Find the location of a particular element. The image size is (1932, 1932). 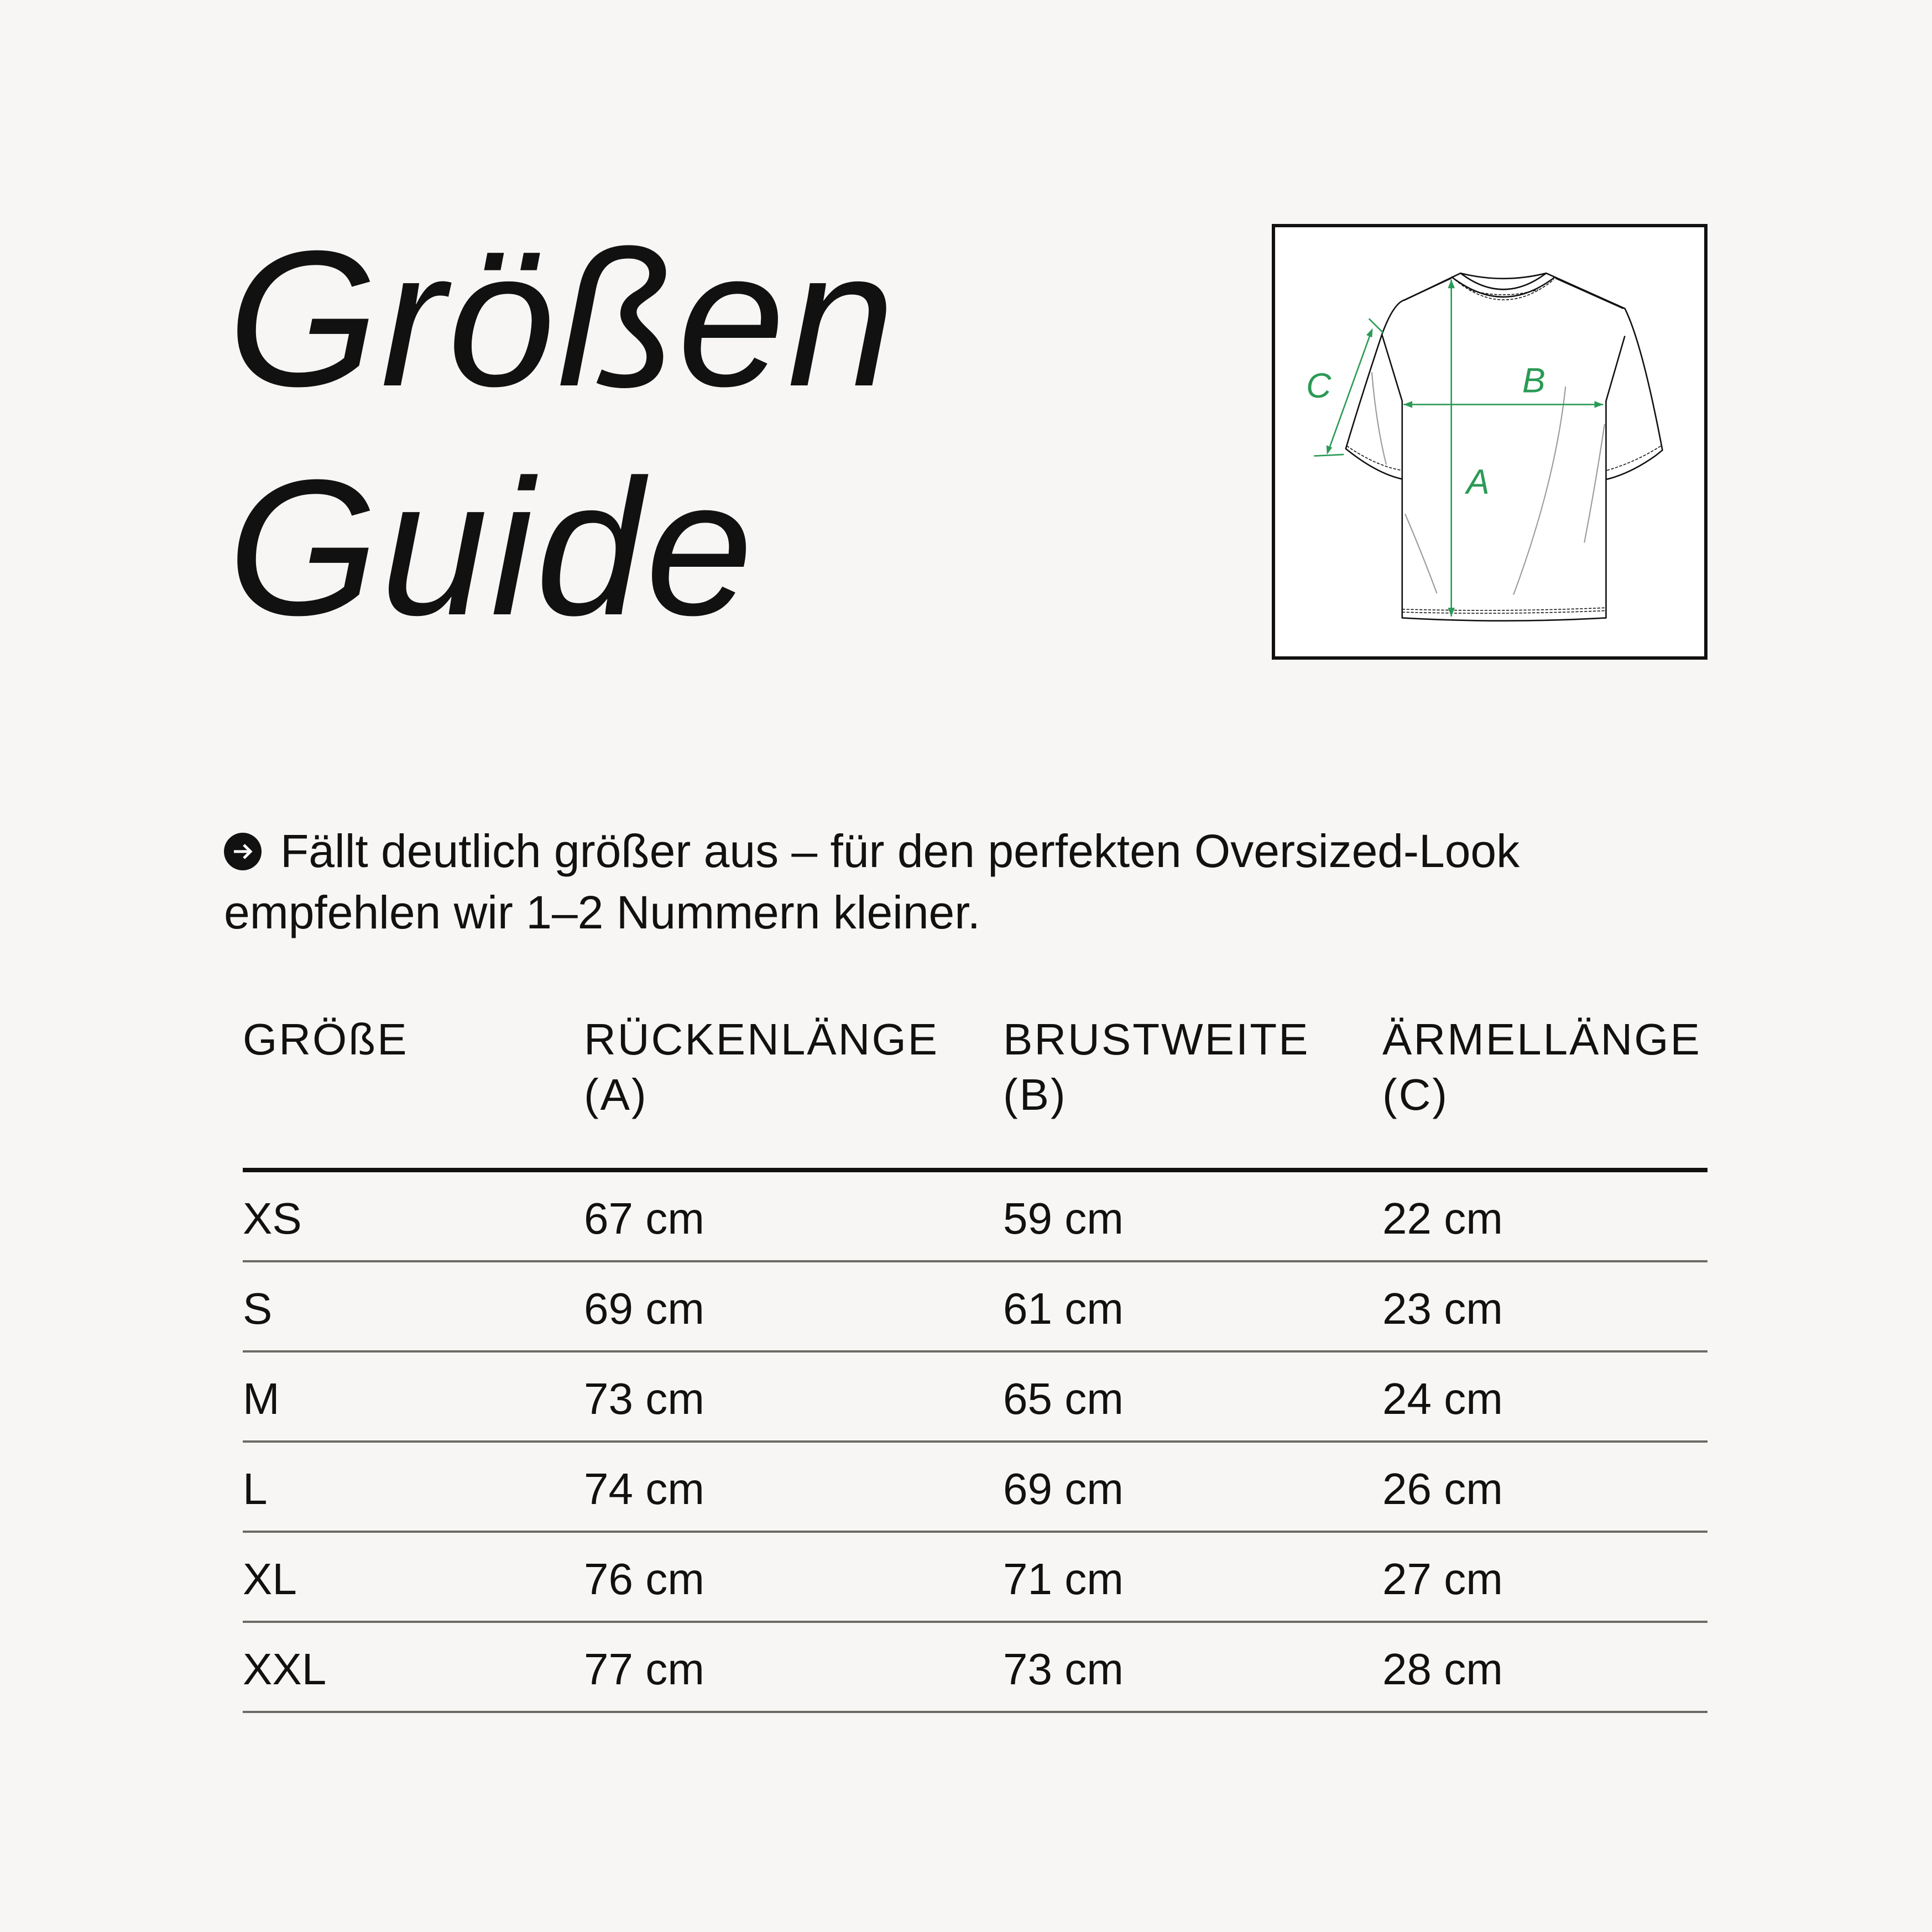

t-shirt-diagram: A B C is located at coordinates (1490, 442).